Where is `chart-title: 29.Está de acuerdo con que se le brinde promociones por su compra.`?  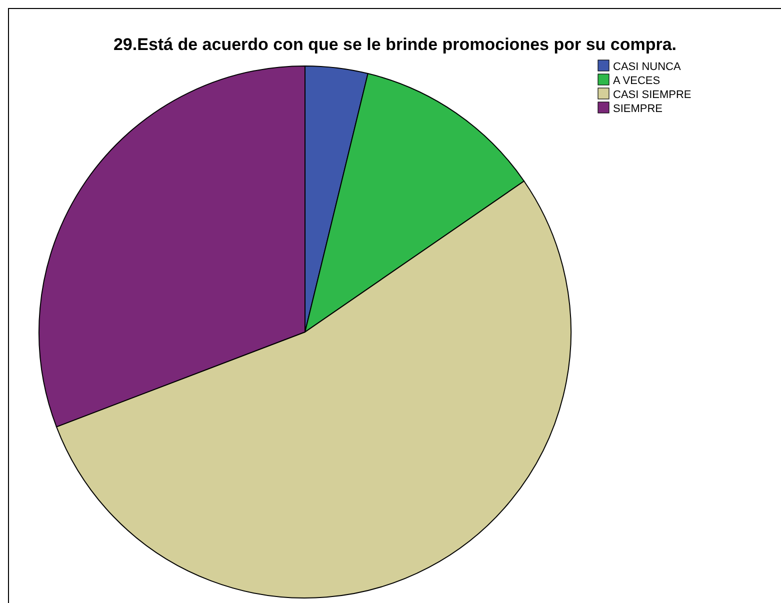
chart-title: 29.Está de acuerdo con que se le brinde promociones por su compra. is located at coordinates (395, 44).